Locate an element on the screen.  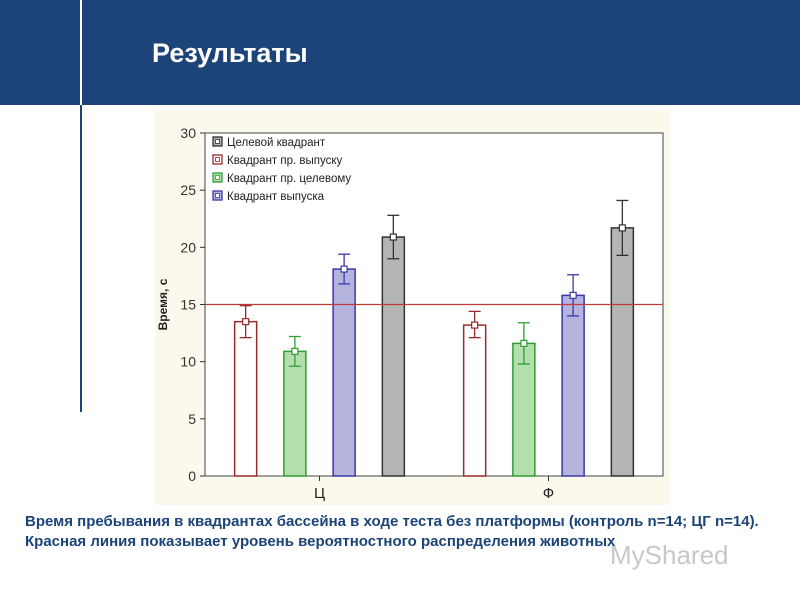
y-tick-label: 30 is located at coordinates (188, 133).